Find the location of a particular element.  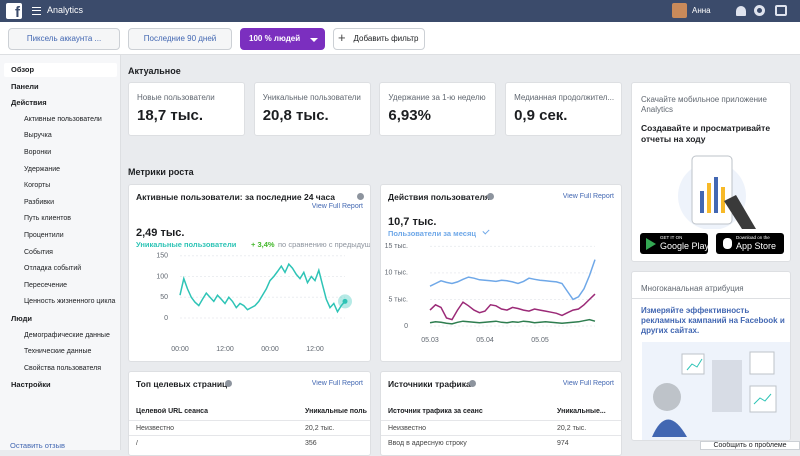

menu-icon is located at coordinates (36, 11).